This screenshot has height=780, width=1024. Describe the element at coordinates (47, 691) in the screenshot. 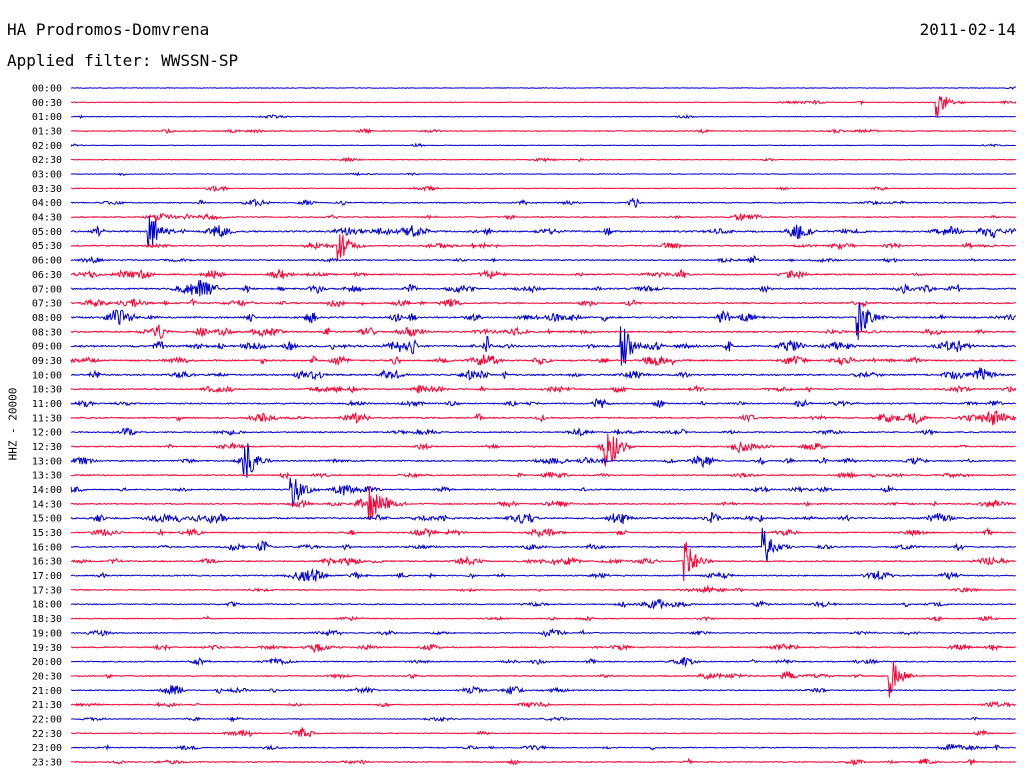

I see `time-tick-label: 21:00` at that location.